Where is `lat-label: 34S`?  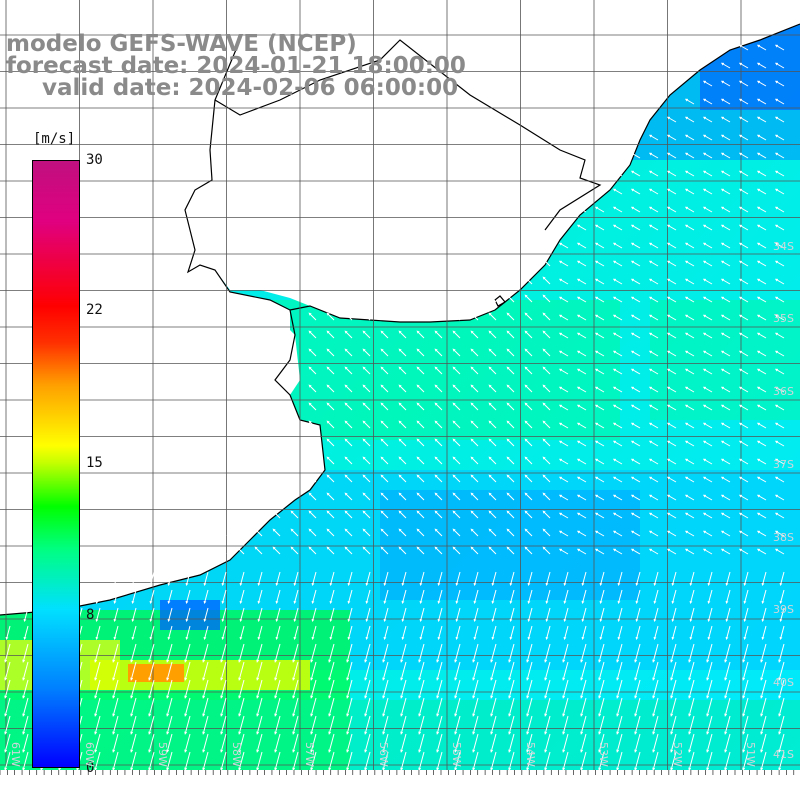
lat-label: 34S is located at coordinates (783, 246).